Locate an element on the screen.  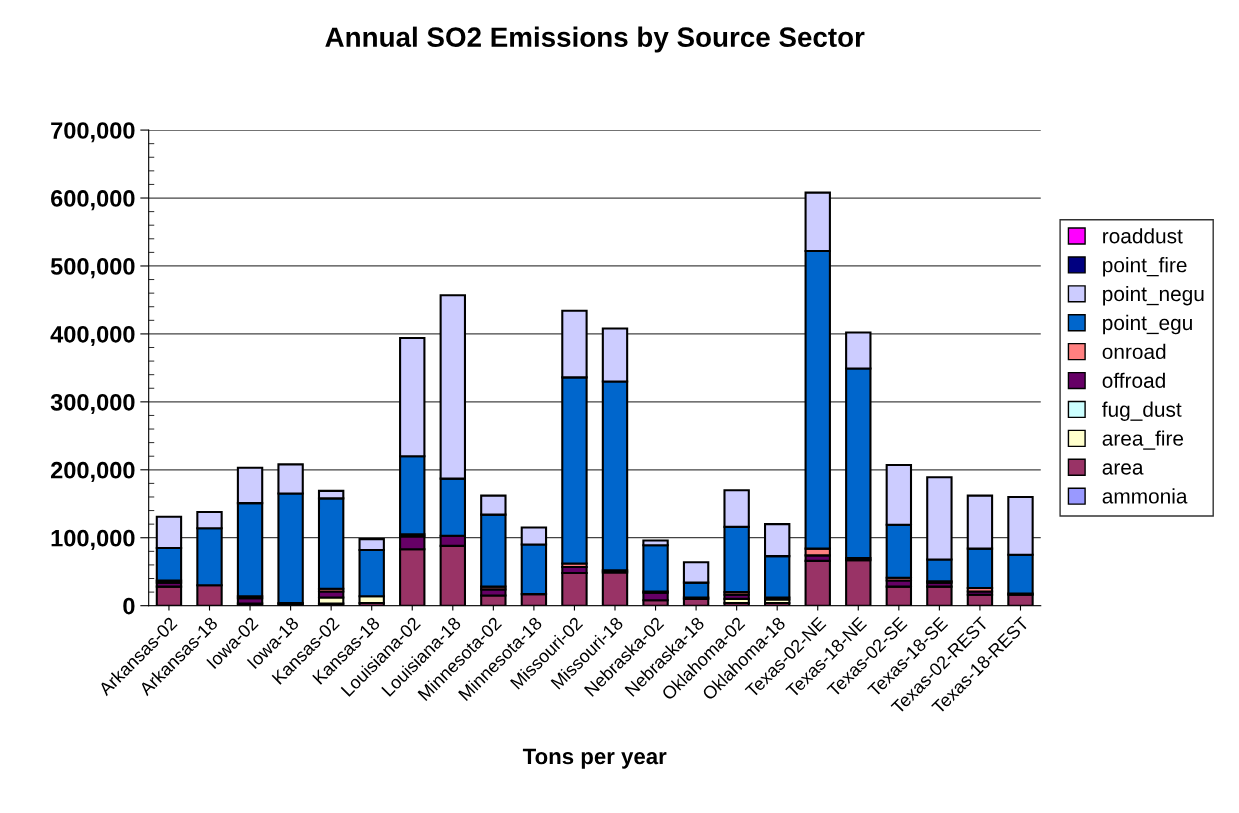
y-tick-label: 500,000 is located at coordinates (92, 268).